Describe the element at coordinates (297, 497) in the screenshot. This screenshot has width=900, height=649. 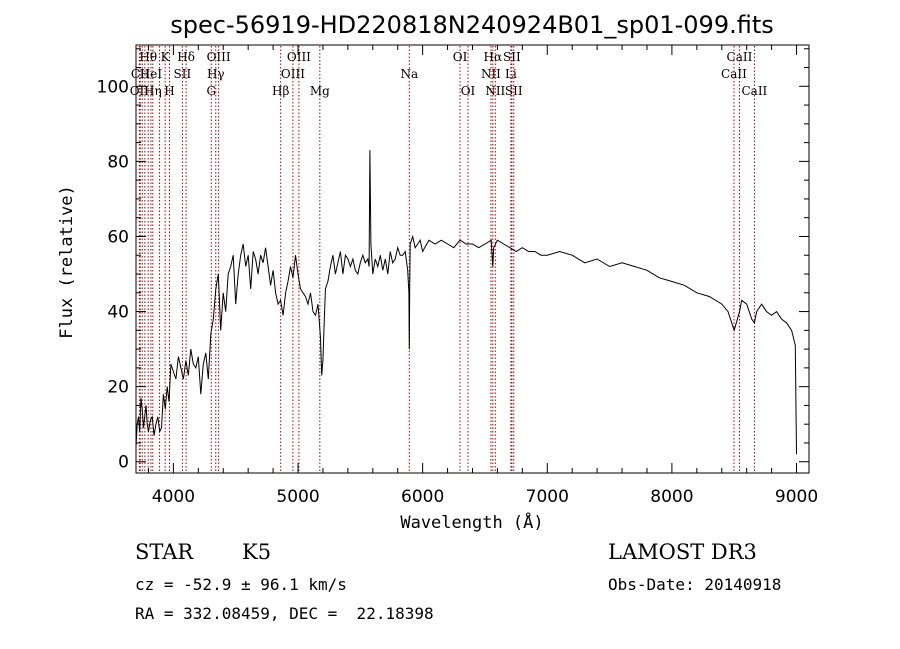
I see `x-tick-label-5000: 5000` at that location.